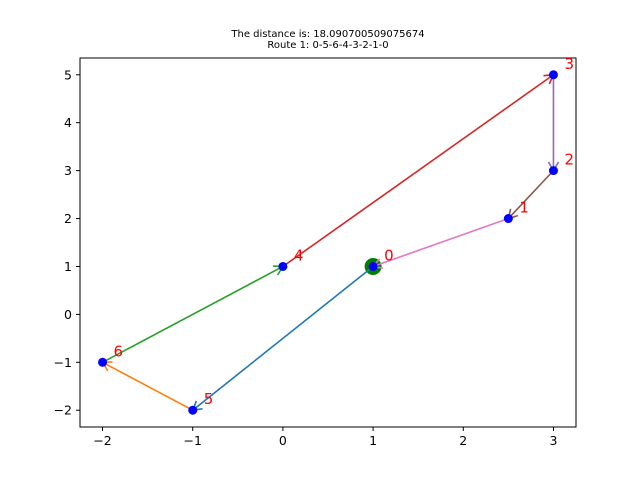 This screenshot has width=640, height=480. Describe the element at coordinates (68, 122) in the screenshot. I see `y-tick-label: 4` at that location.